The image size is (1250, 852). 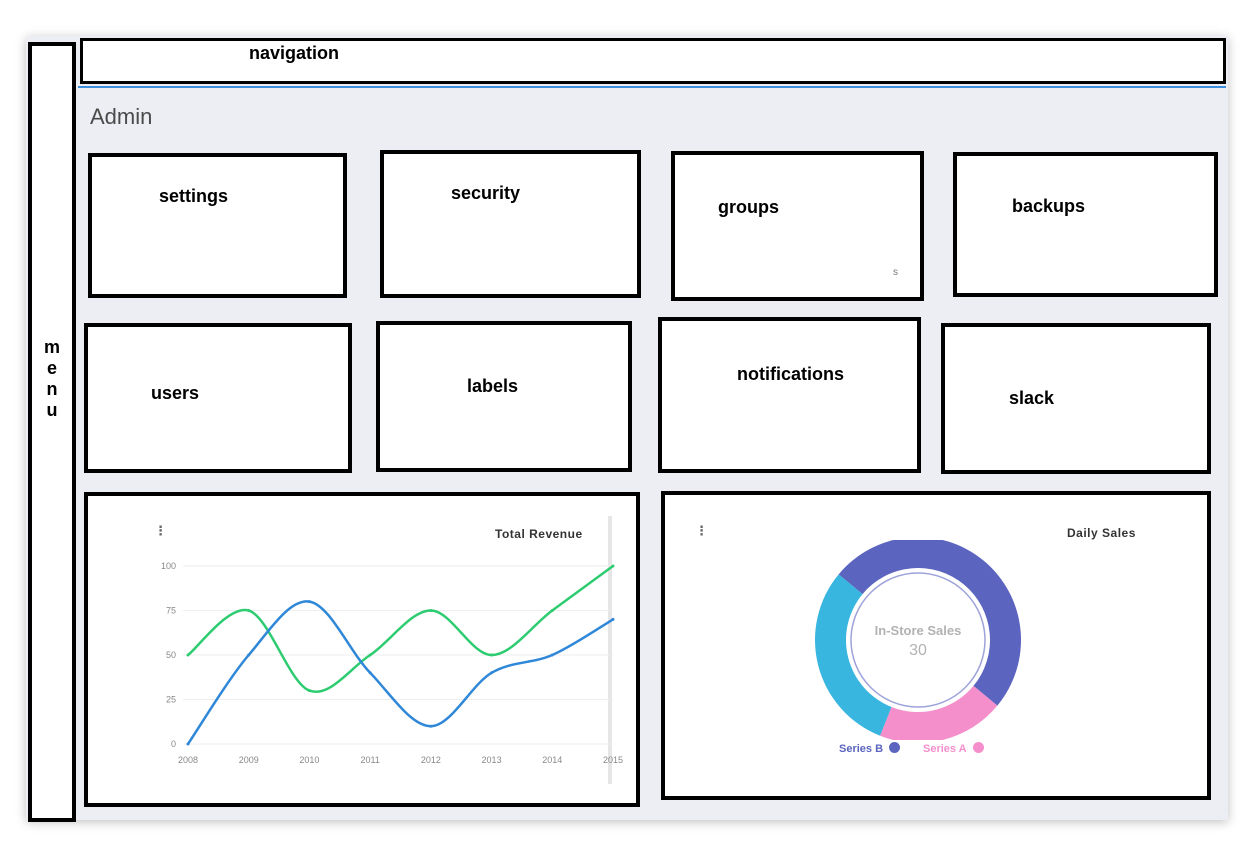 I want to click on donut-center: In-Store Sales 30, so click(x=918, y=641).